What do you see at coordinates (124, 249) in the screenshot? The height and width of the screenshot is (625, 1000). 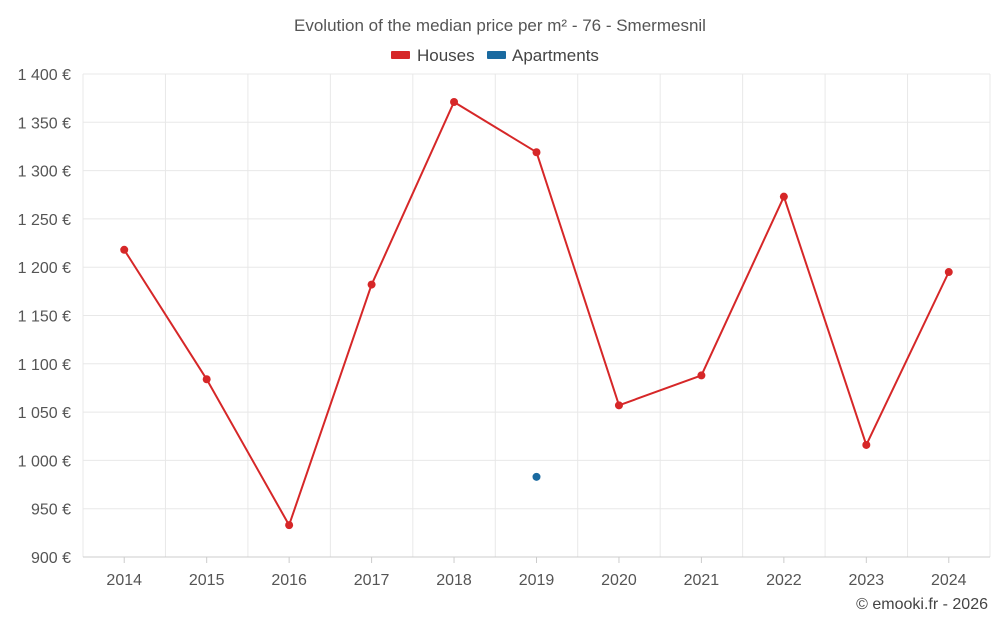 I see `data-point-houses-2014` at bounding box center [124, 249].